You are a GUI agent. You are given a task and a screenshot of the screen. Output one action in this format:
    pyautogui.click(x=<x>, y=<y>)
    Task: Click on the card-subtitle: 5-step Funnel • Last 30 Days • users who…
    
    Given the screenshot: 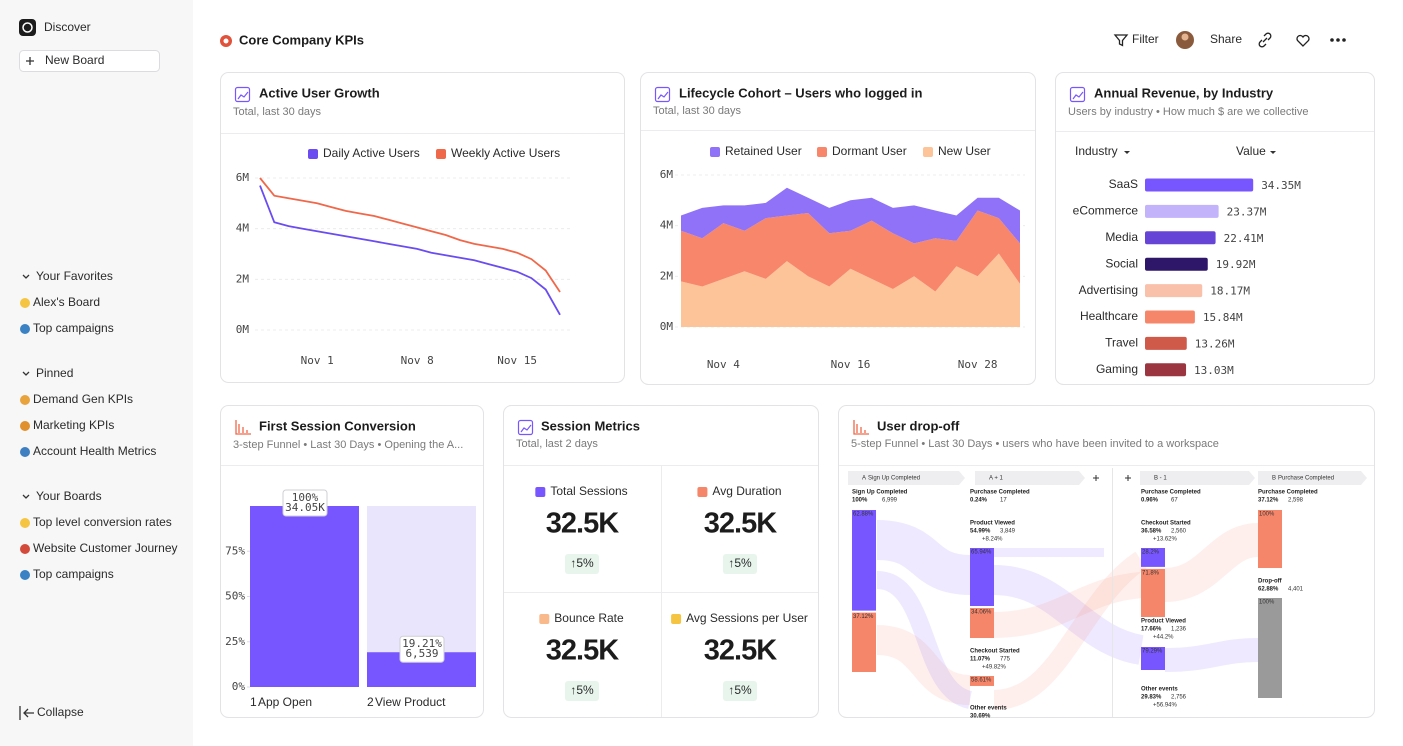 What is the action you would take?
    pyautogui.click(x=1035, y=444)
    